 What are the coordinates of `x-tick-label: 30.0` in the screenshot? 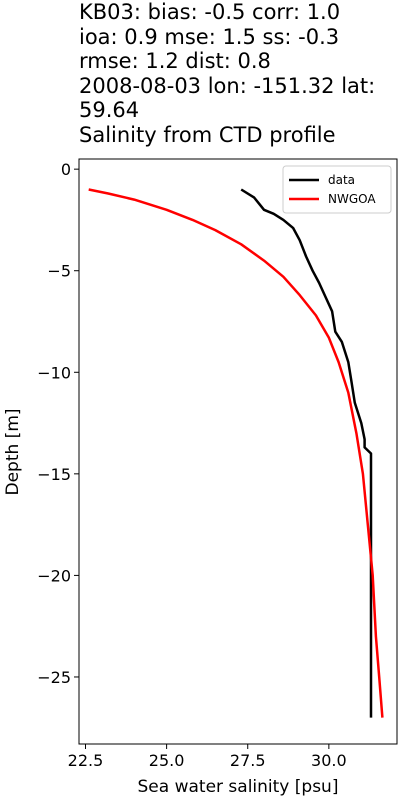 It's located at (329, 760).